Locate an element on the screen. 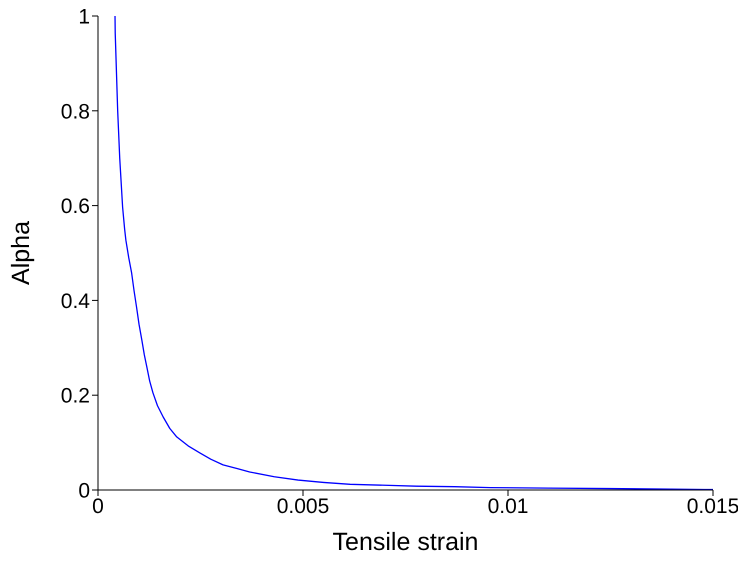  y-tick-label: 0.2 is located at coordinates (75, 396).